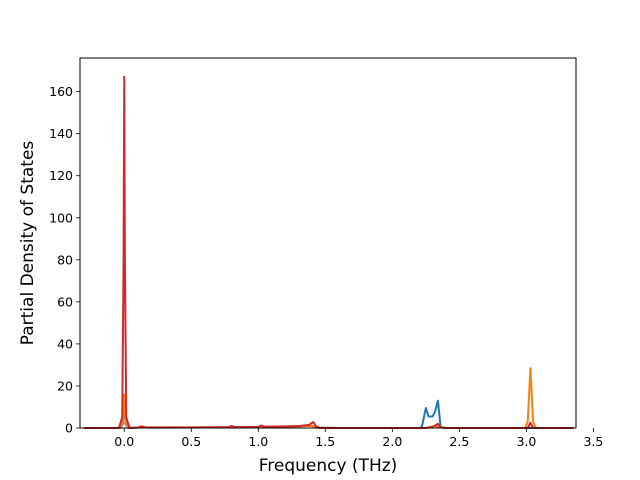 This screenshot has width=640, height=480. Describe the element at coordinates (61, 133) in the screenshot. I see `y-tick-label: 140` at that location.